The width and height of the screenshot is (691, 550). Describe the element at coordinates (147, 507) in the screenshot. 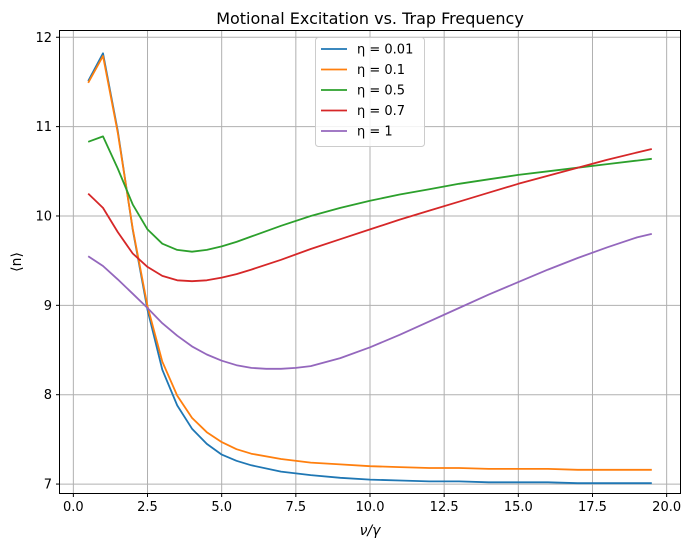

I see `x-tick-label: 2.5` at that location.